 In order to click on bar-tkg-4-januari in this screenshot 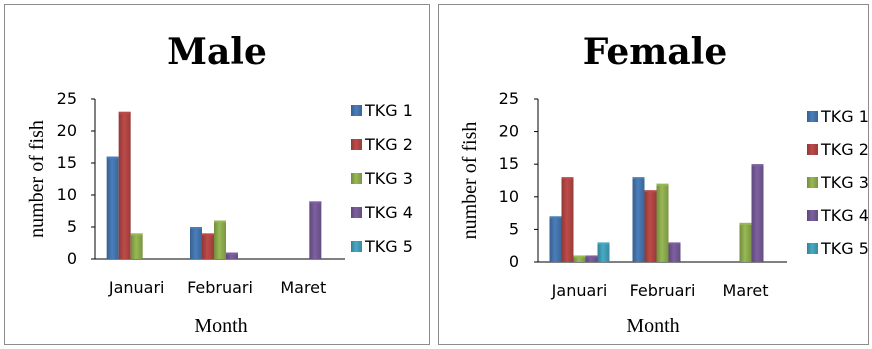, I will do `click(591, 258)`.